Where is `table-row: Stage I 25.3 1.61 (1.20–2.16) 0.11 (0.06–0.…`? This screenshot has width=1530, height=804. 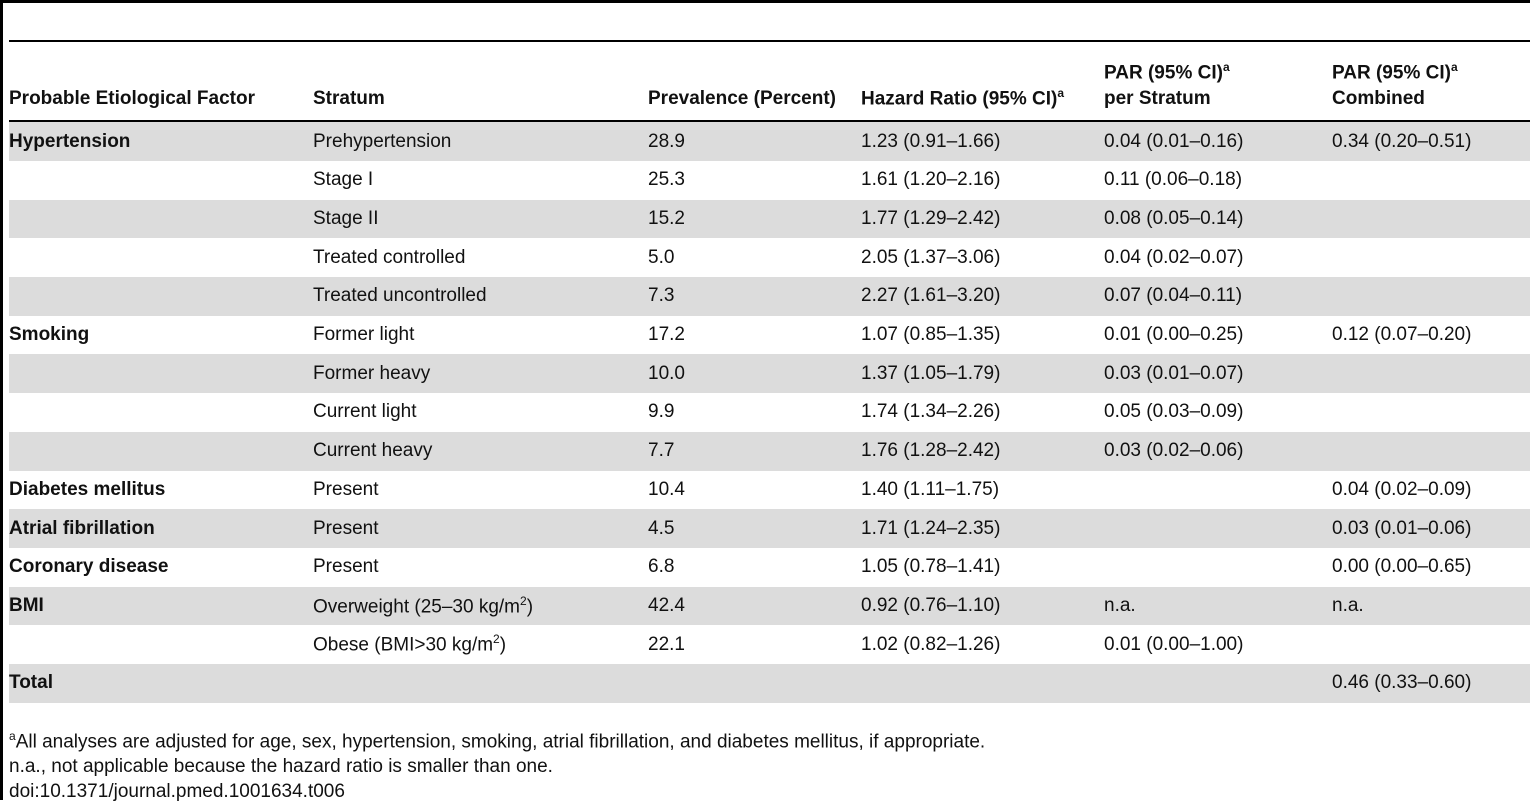
table-row: Stage I 25.3 1.61 (1.20–2.16) 0.11 (0.06–0.… is located at coordinates (769, 180).